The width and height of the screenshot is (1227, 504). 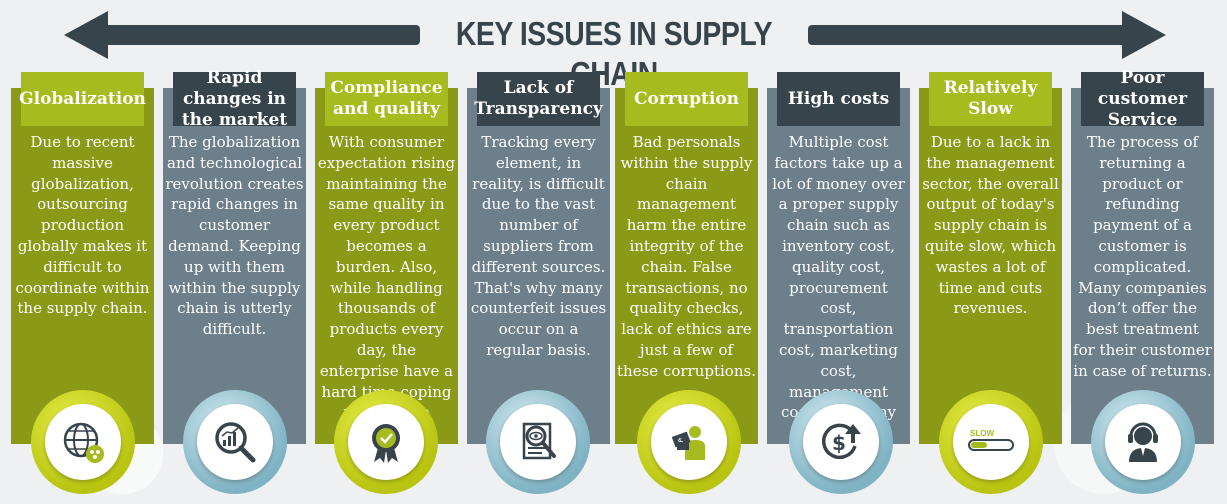 What do you see at coordinates (686, 99) in the screenshot?
I see `issue-heading: Corruption` at bounding box center [686, 99].